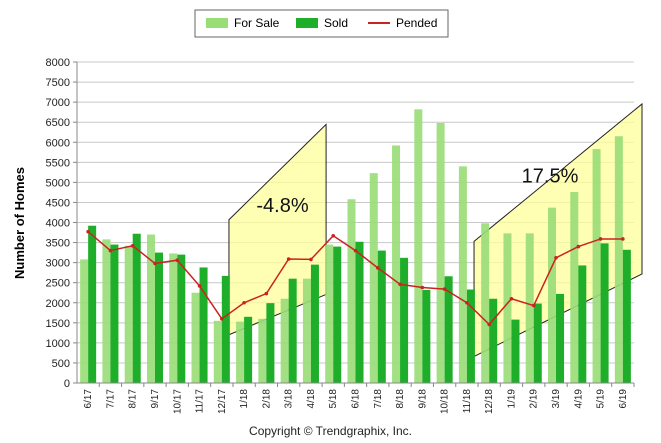  Describe the element at coordinates (356, 399) in the screenshot. I see `x-tick-label: 6/18` at that location.